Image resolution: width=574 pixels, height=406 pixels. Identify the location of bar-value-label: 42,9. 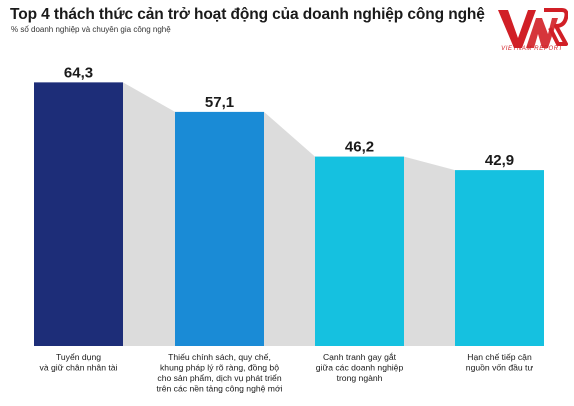
(499, 160).